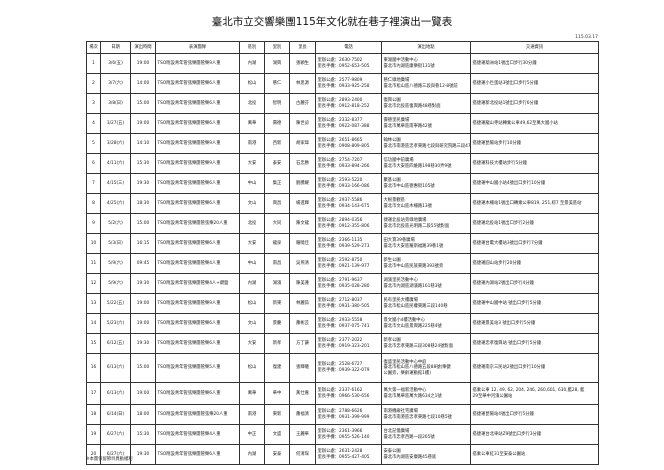 The width and height of the screenshot is (664, 470). Describe the element at coordinates (426, 143) in the screenshot. I see `cell-venue: 翰林公園 臺北市南港區忠孝東路七段與研究院路三段47巷口` at that location.